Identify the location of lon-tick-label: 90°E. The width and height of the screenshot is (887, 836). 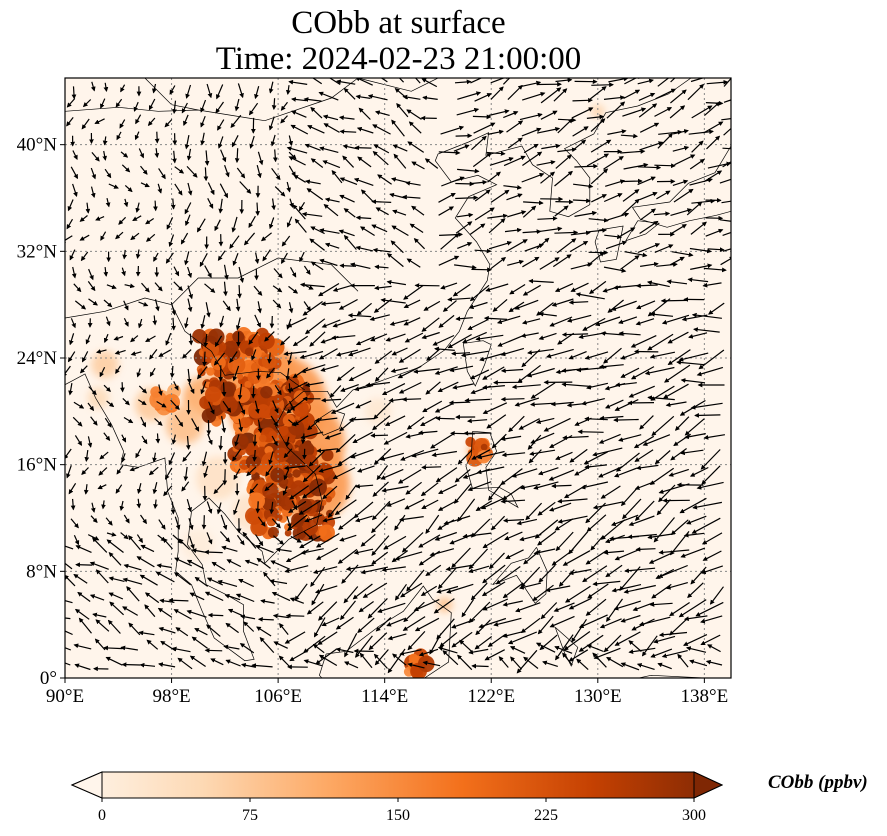
(65, 696).